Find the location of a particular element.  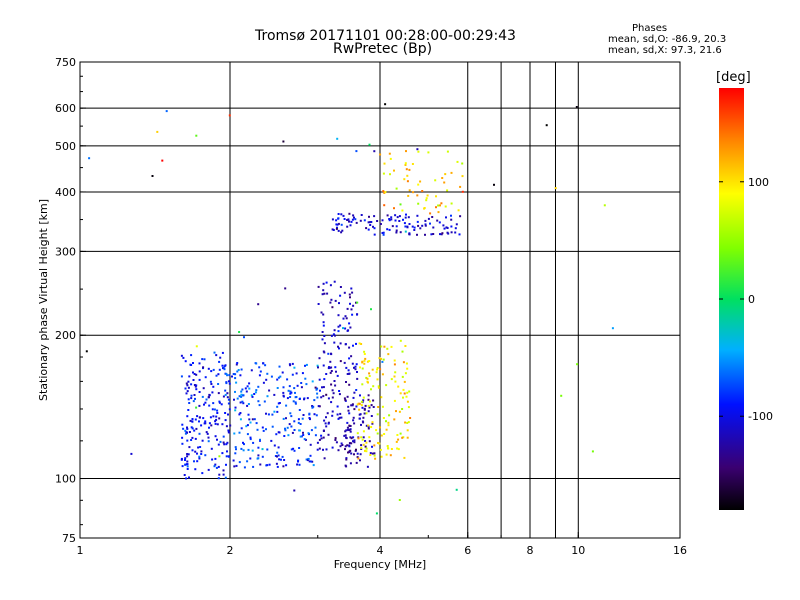

y-tick-label: 750 is located at coordinates (65, 62).